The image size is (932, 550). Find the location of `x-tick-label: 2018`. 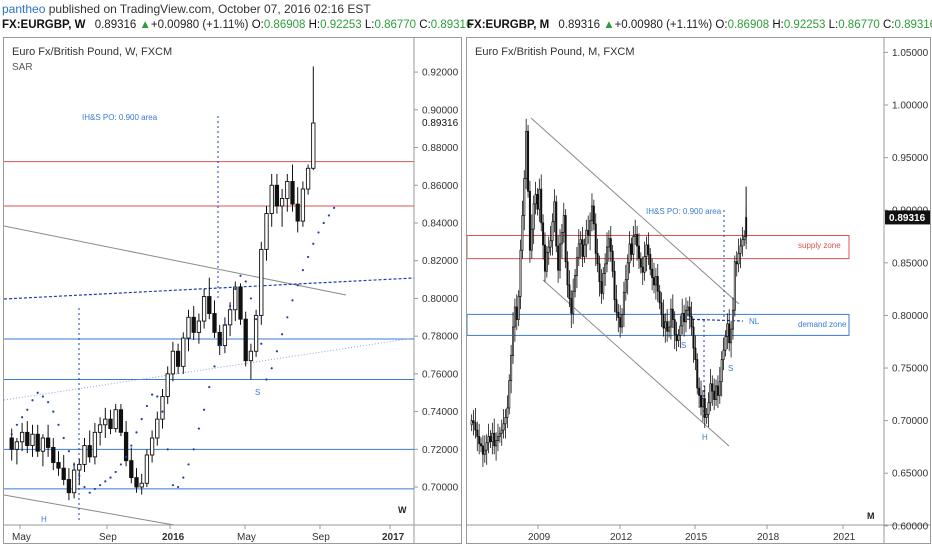

x-tick-label: 2018 is located at coordinates (768, 537).